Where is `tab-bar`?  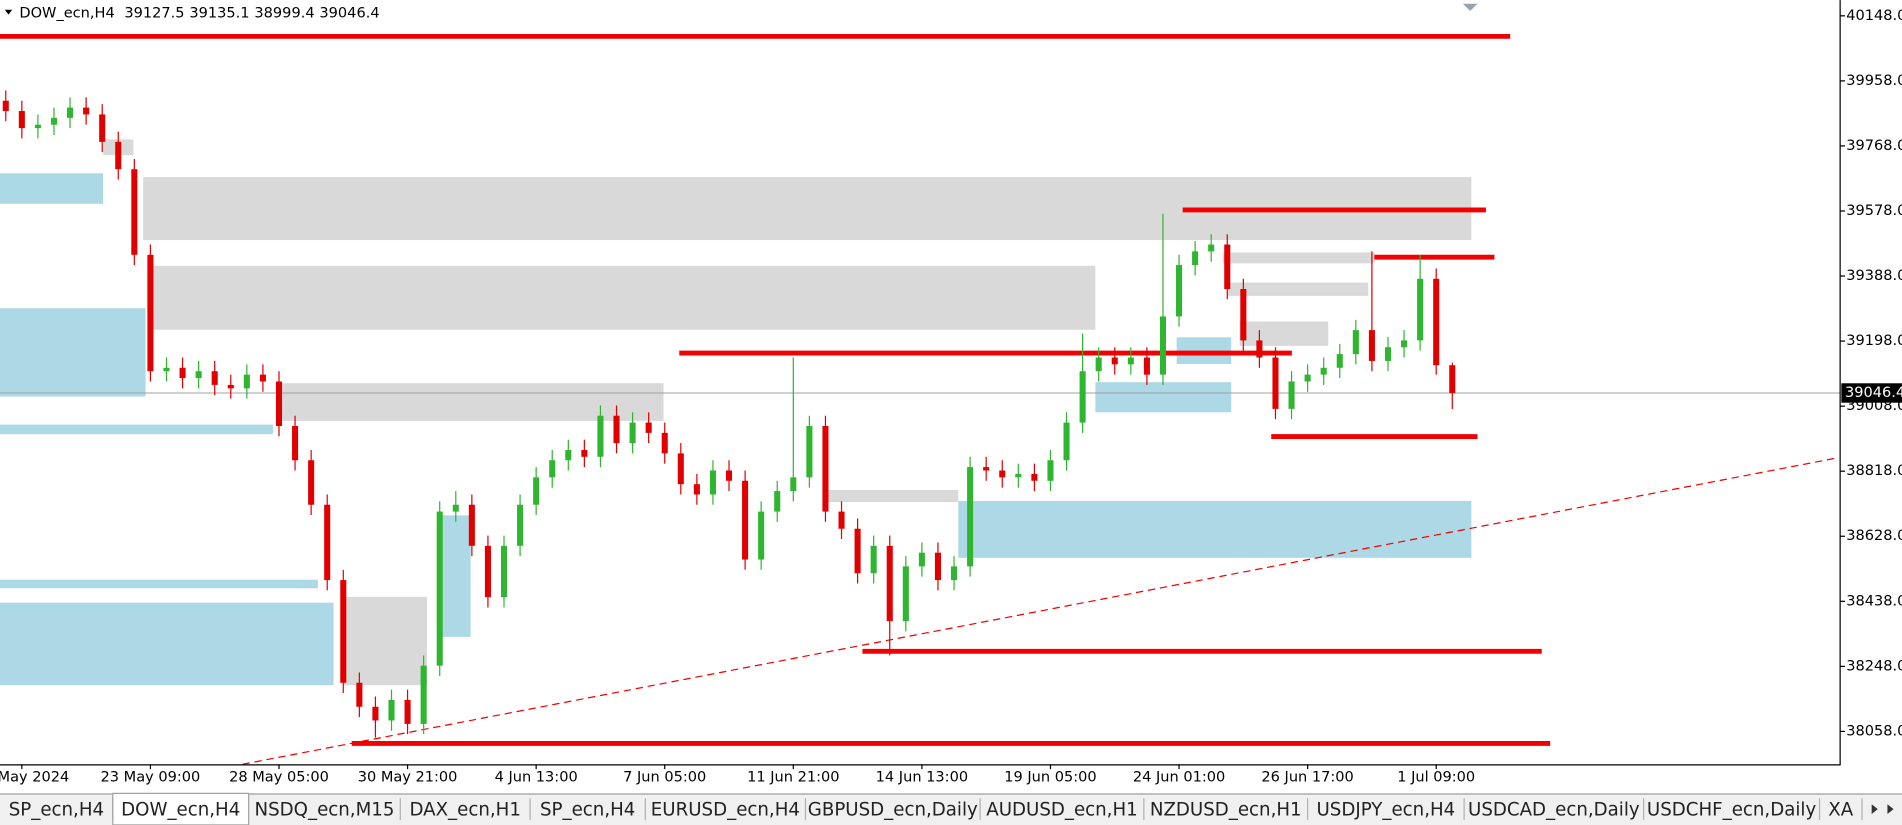 tab-bar is located at coordinates (951, 809).